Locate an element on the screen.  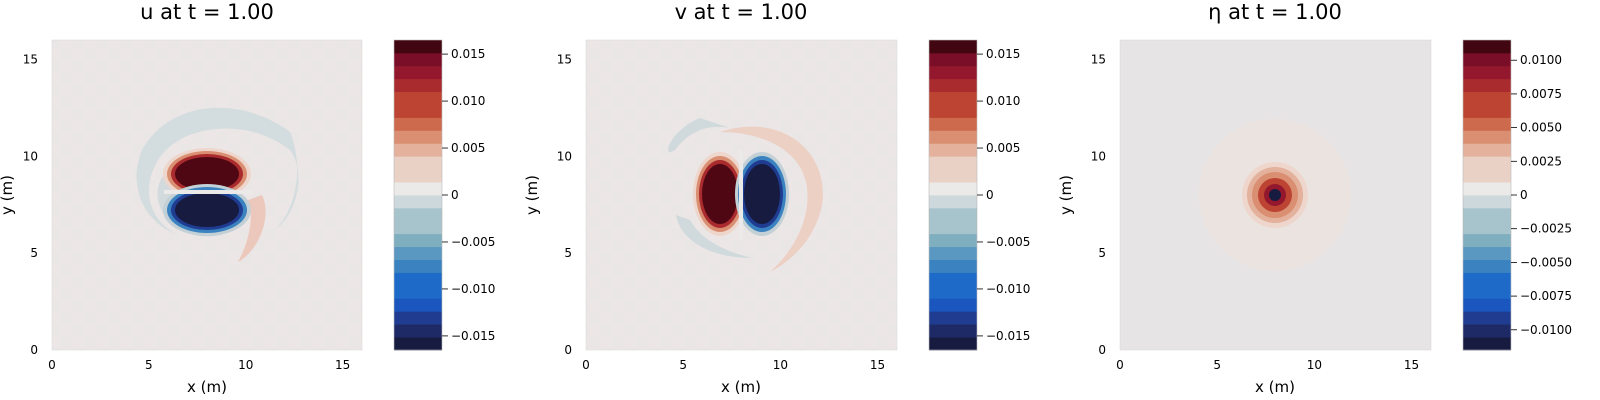
chart-title: η at t = 1.00 is located at coordinates (1275, 12).